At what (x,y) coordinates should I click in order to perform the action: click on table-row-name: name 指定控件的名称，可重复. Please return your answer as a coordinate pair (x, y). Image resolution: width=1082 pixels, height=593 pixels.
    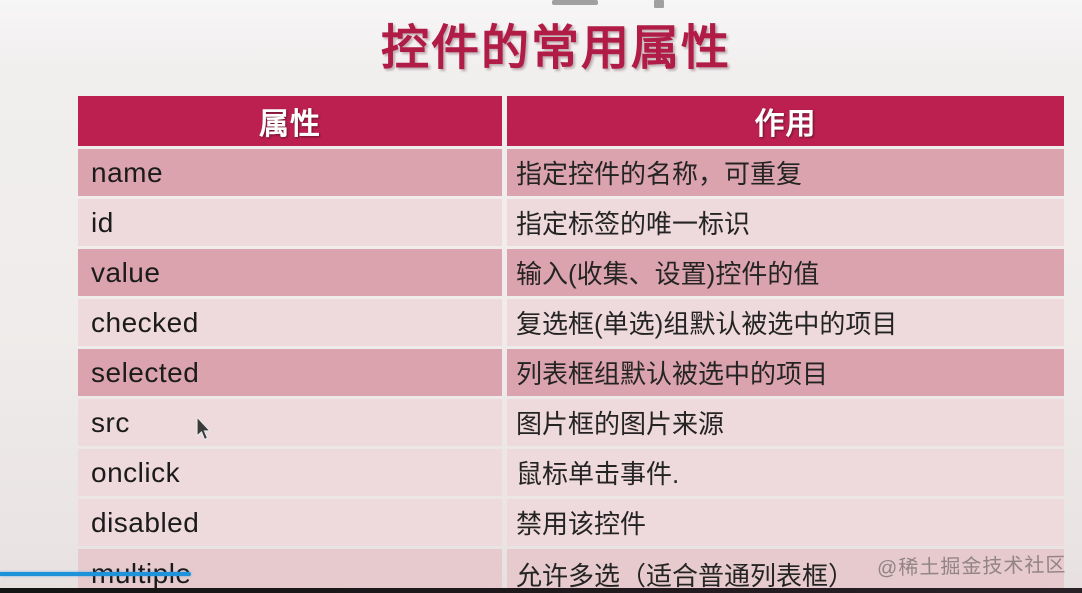
    Looking at the image, I should click on (571, 172).